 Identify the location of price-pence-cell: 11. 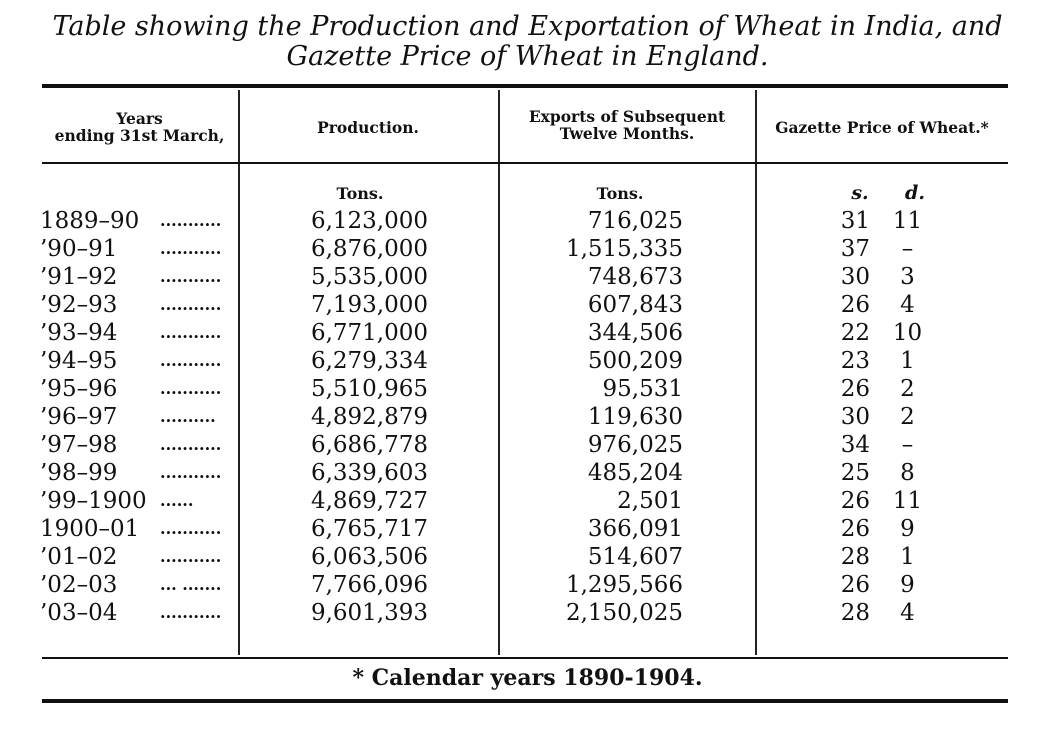
(907, 501).